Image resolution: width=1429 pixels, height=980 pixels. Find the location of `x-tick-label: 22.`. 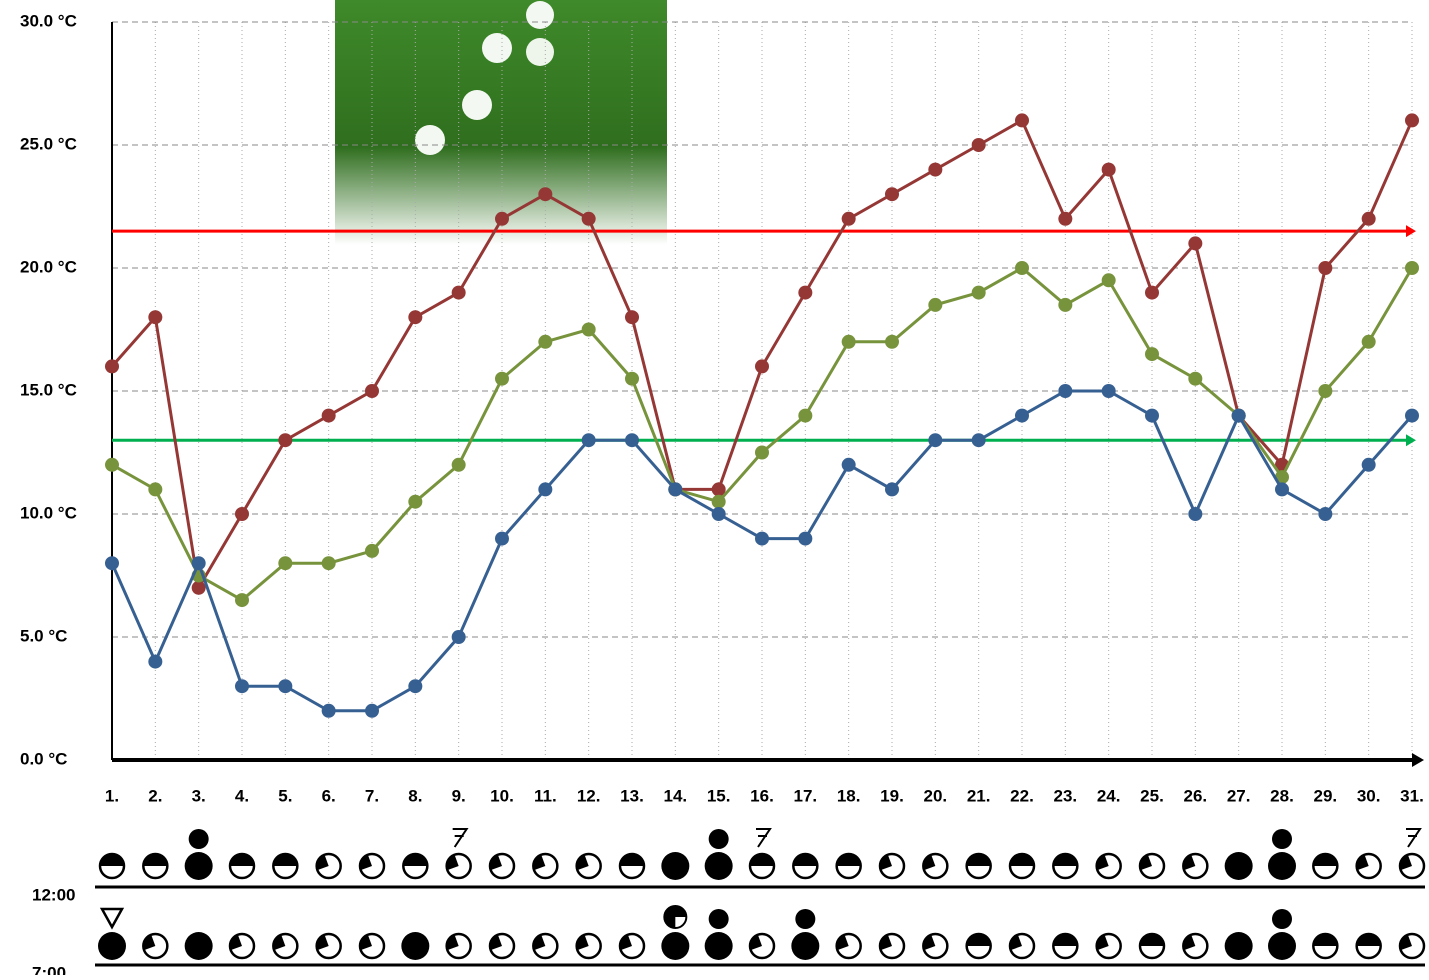

x-tick-label: 22. is located at coordinates (1022, 795).